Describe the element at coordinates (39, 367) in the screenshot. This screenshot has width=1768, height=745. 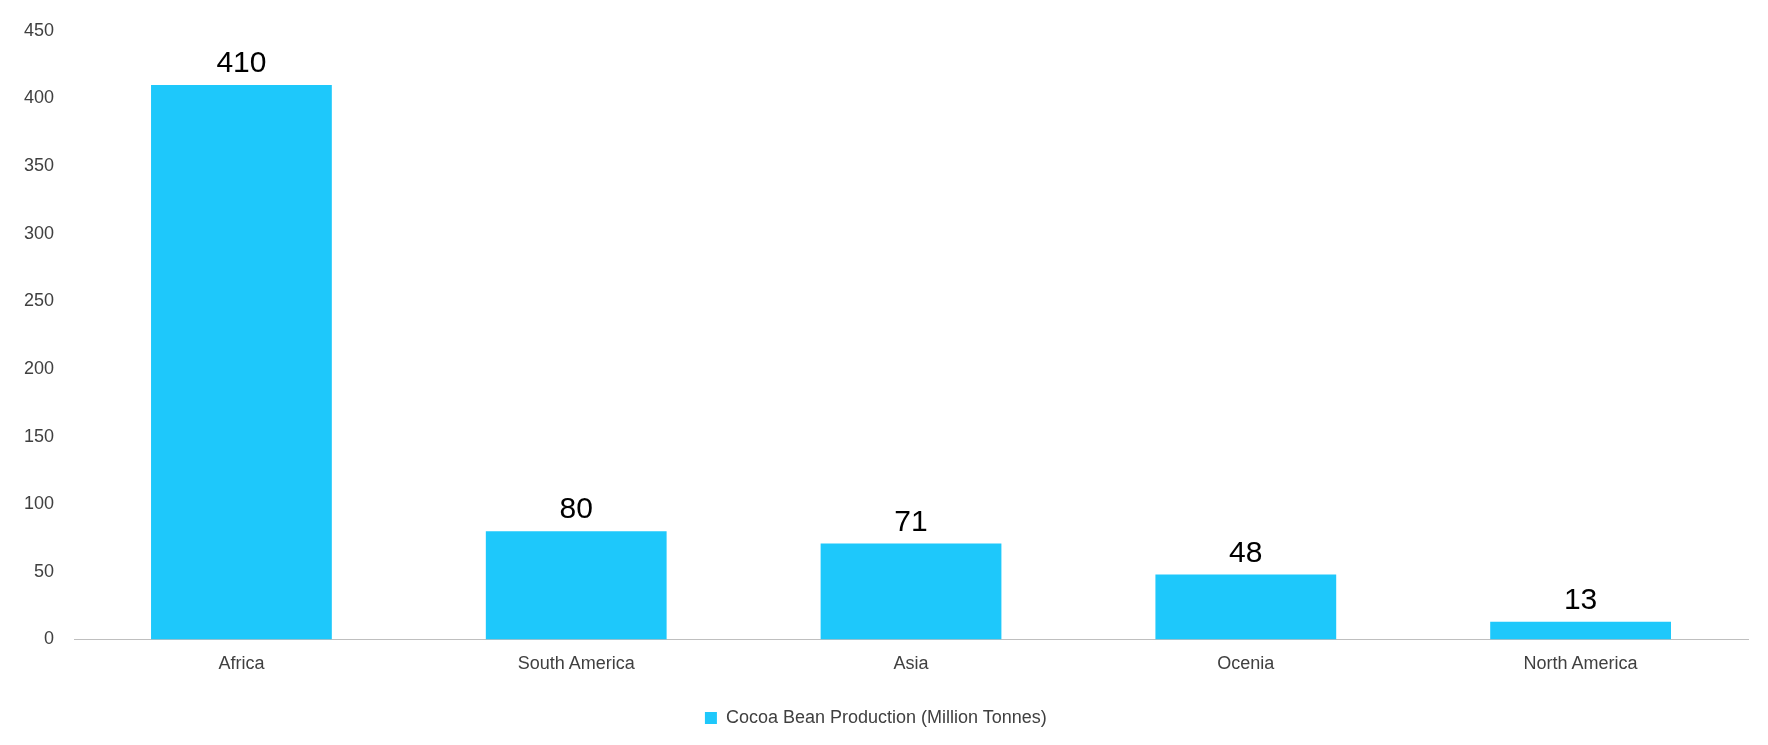
I see `y-tick-label: 200` at that location.